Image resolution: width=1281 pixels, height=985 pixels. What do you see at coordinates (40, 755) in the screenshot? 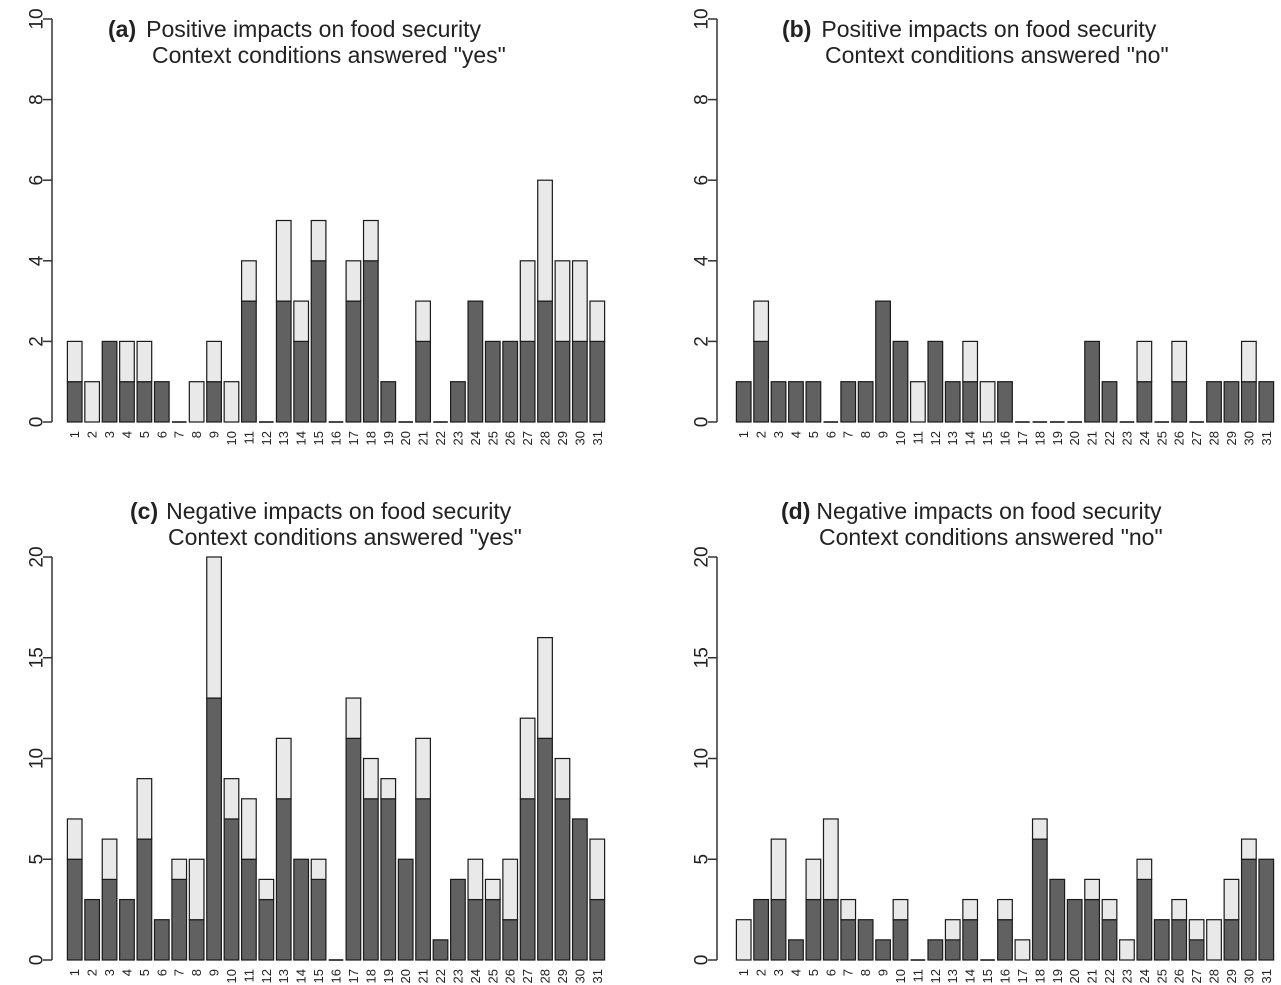
I see `panel-c-y-axis: 0 5 10 15 20` at bounding box center [40, 755].